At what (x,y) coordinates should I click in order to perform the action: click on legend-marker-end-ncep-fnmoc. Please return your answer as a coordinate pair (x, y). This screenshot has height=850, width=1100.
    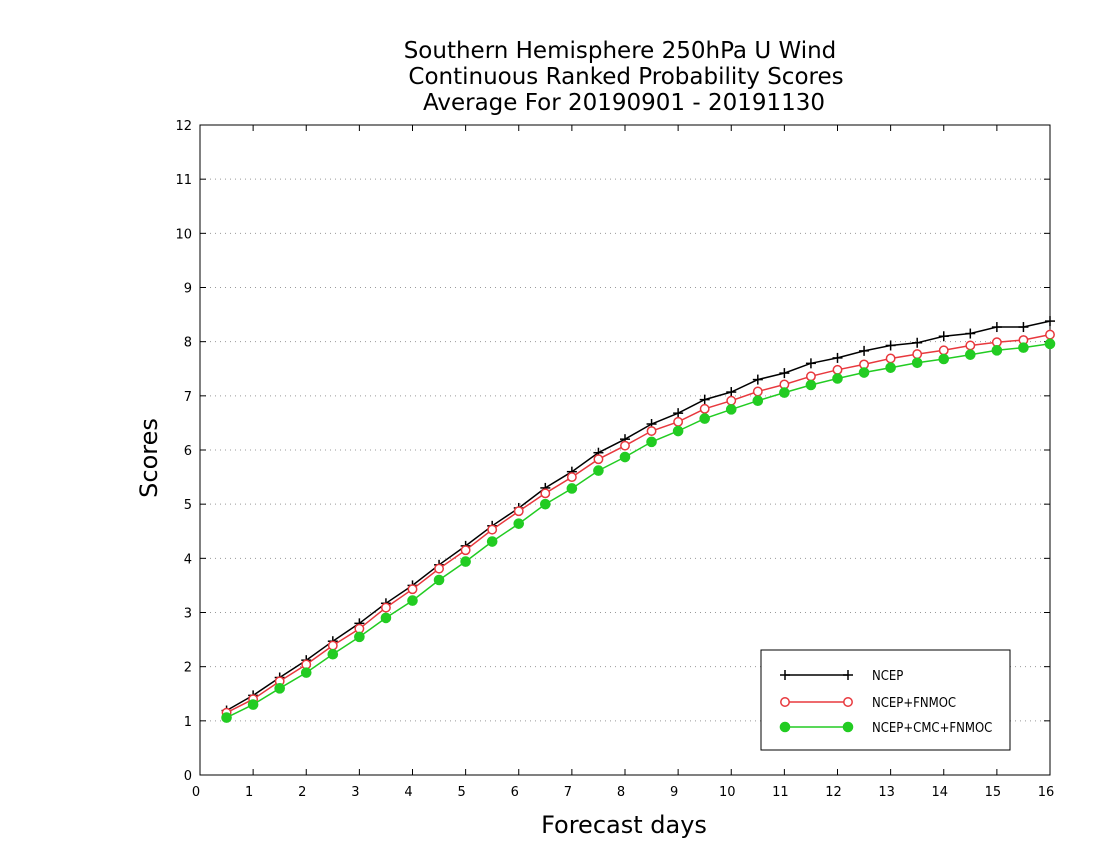
    Looking at the image, I should click on (848, 702).